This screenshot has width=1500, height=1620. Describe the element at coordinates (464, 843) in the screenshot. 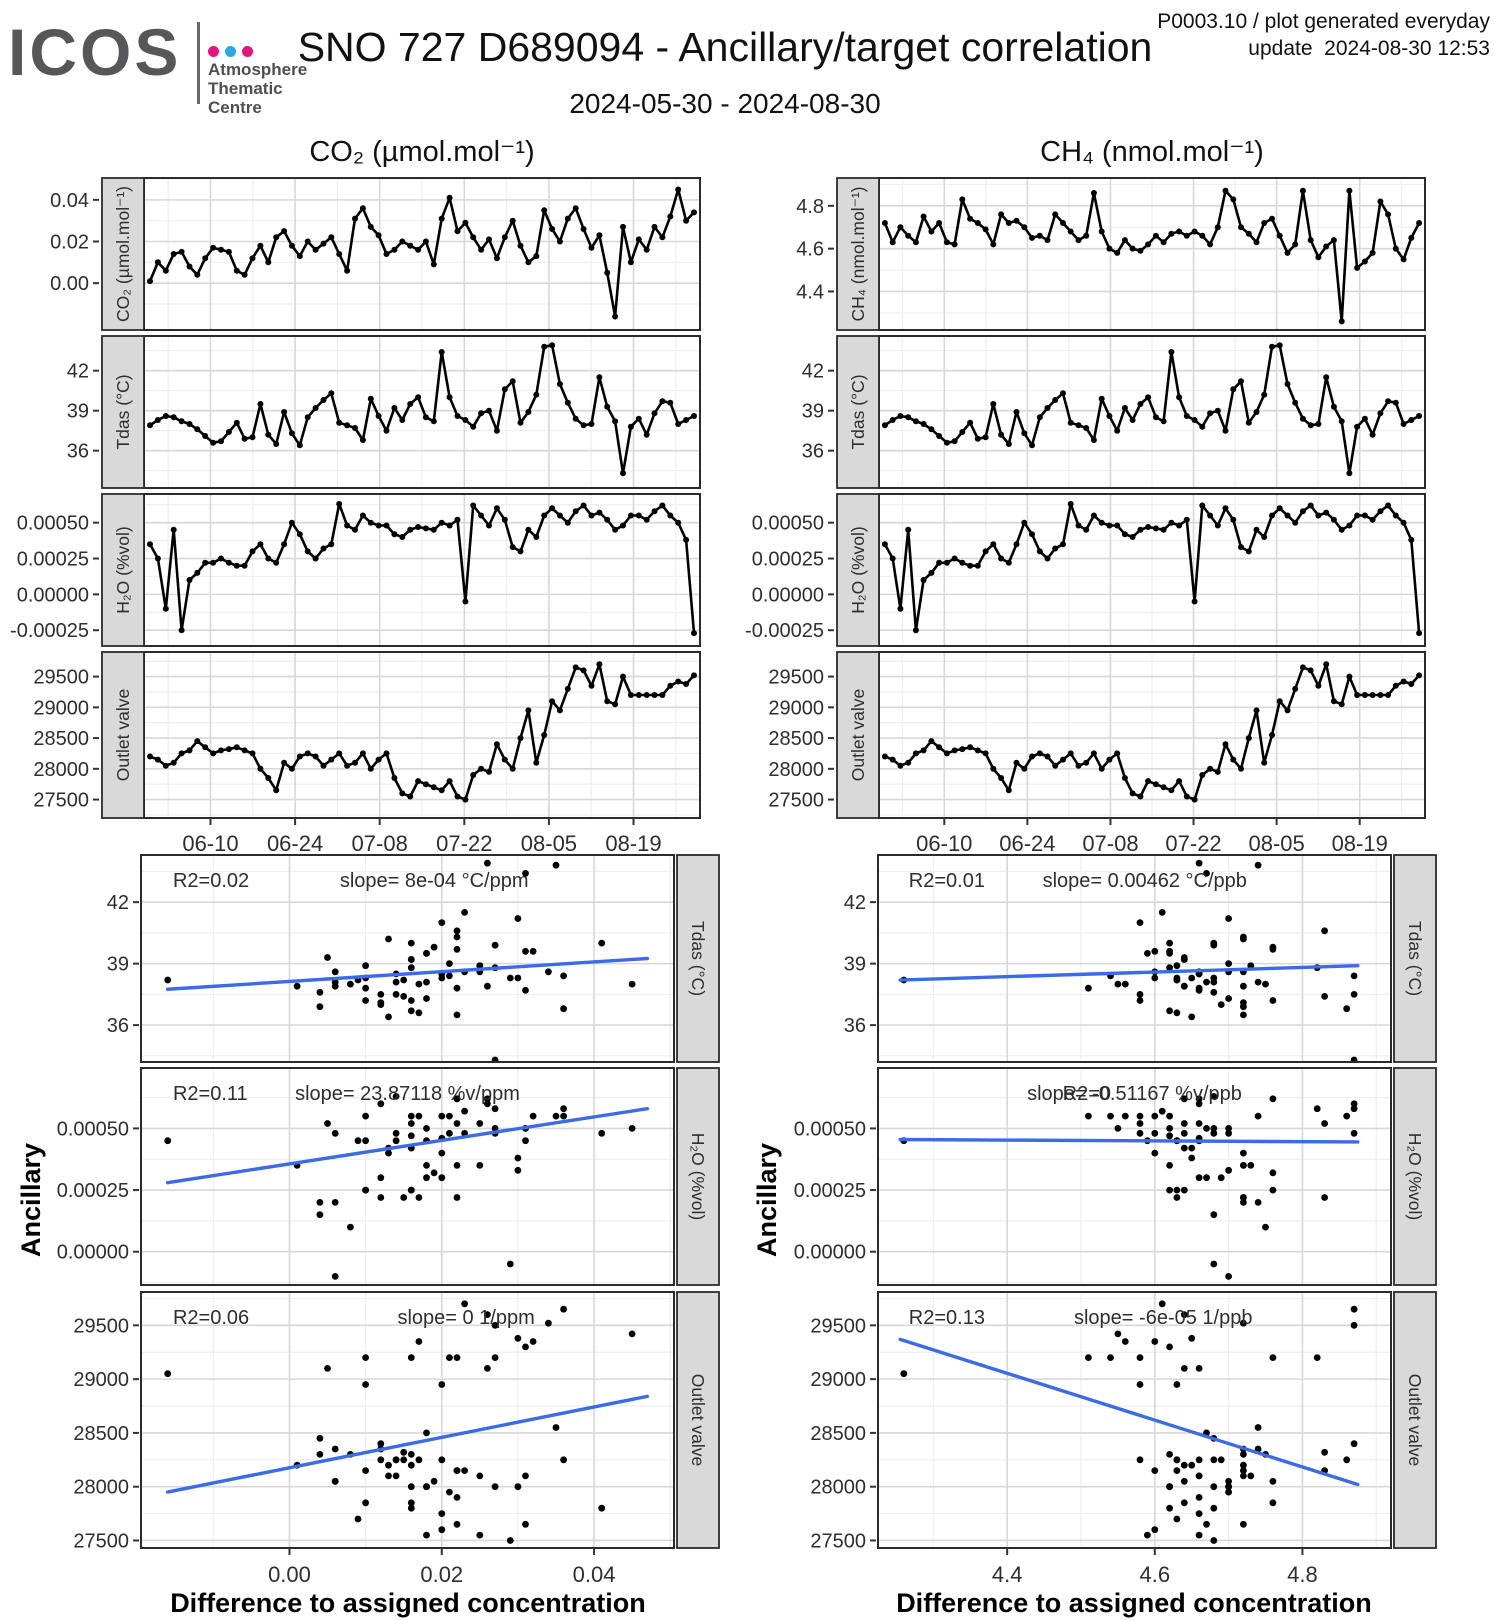

I see `svg-text: 07-22` at that location.